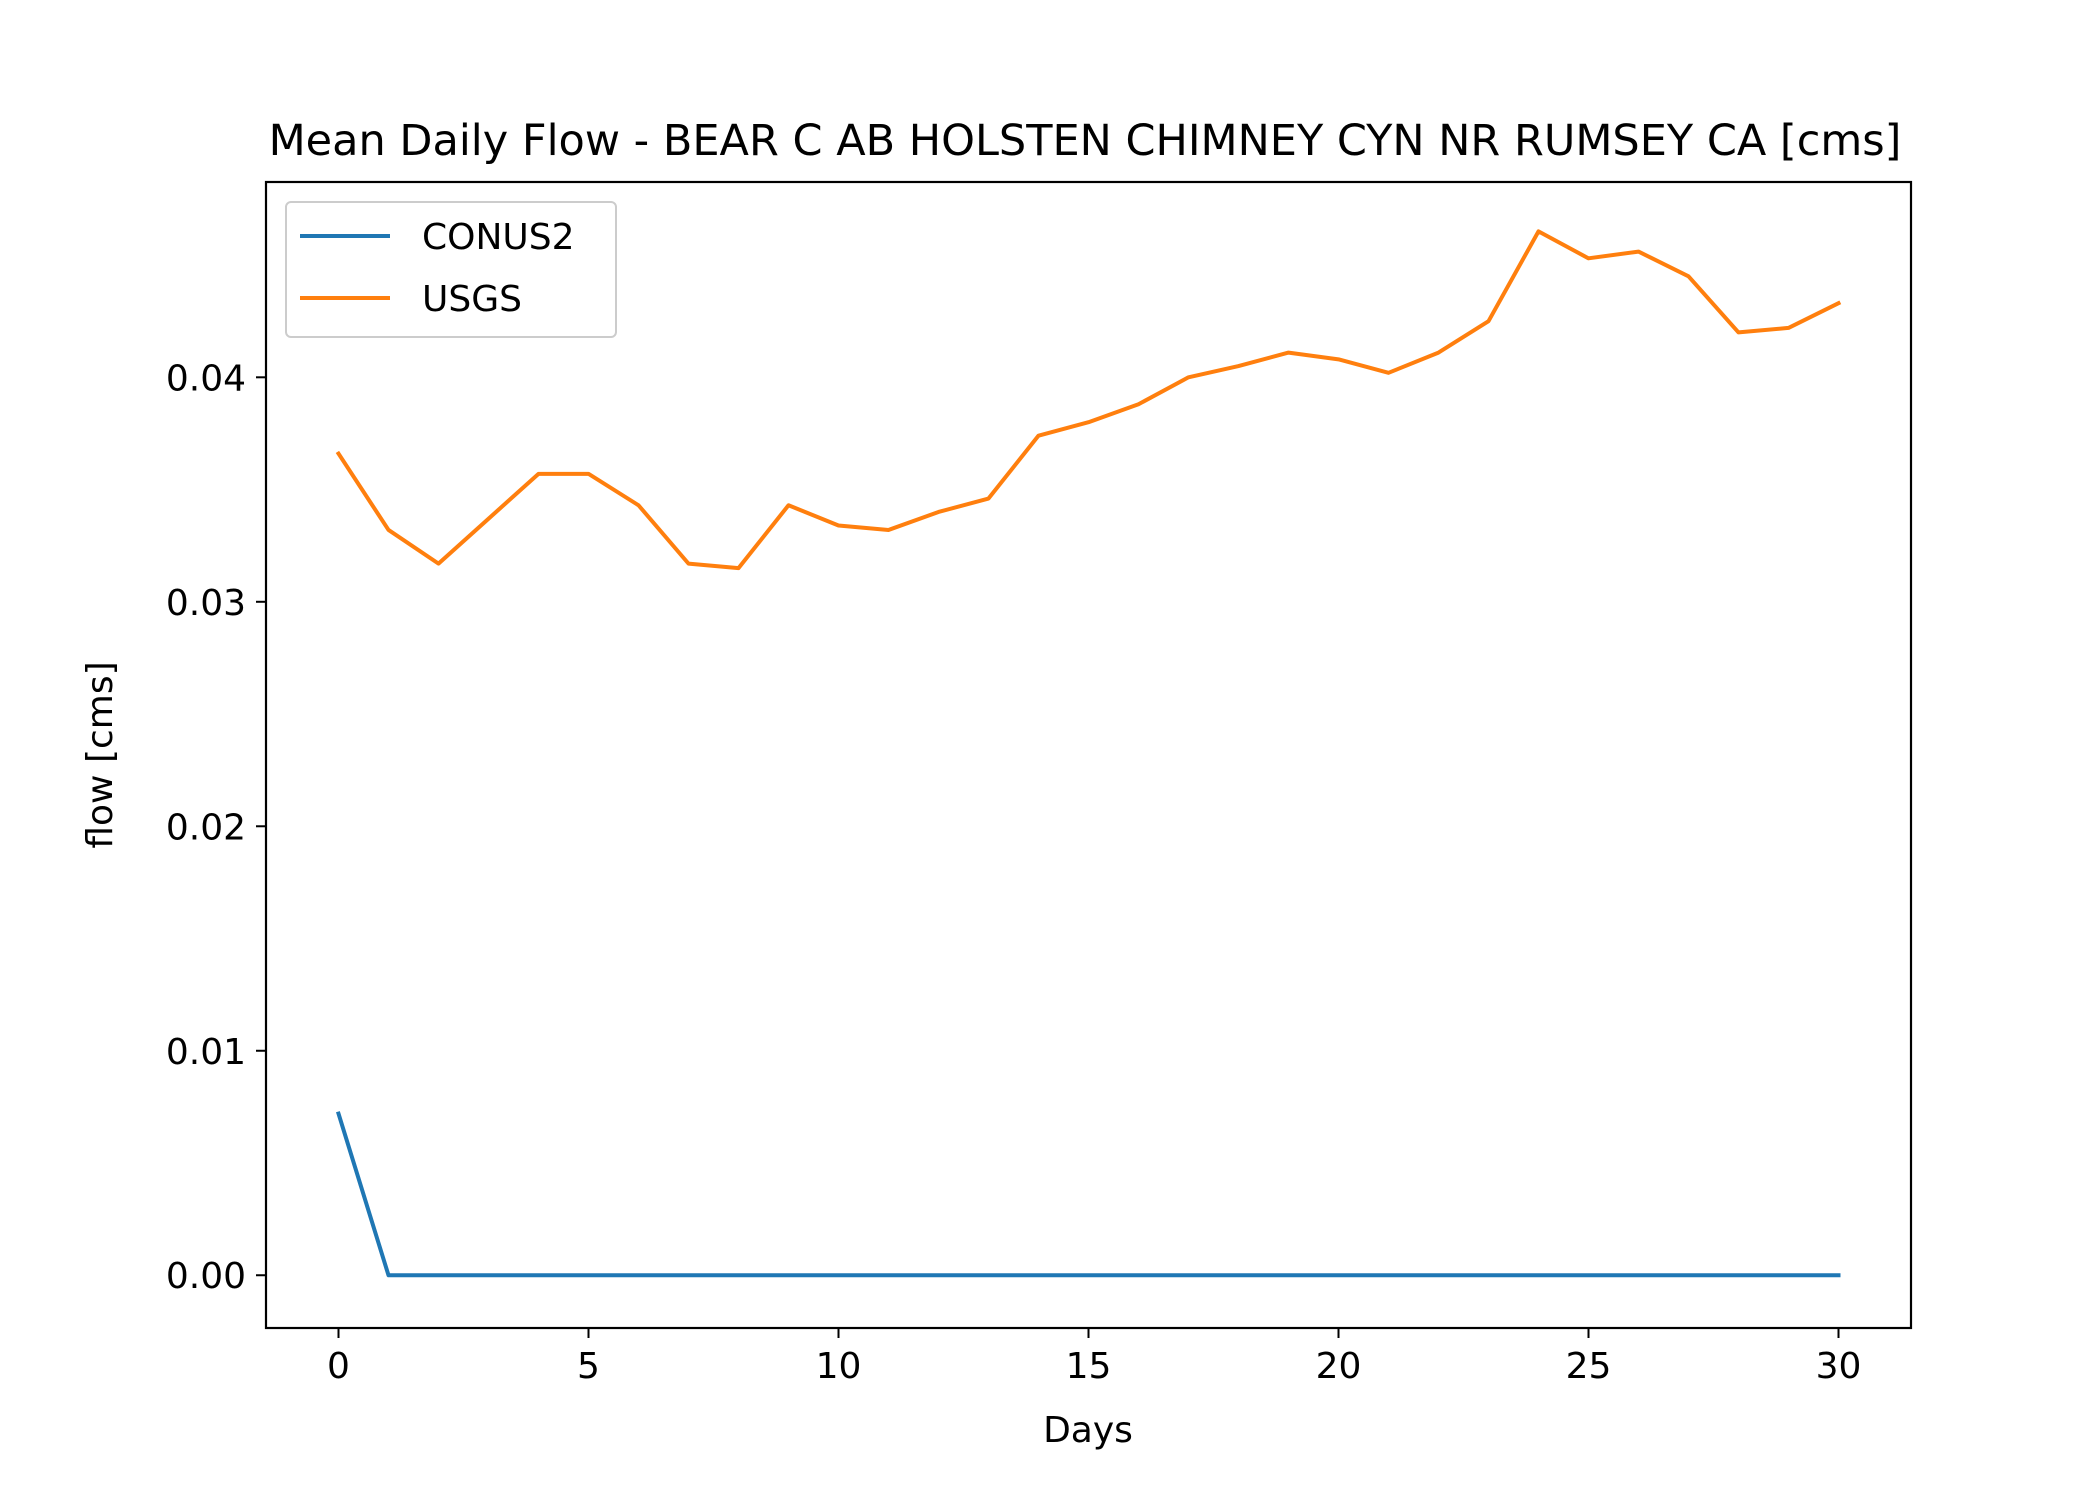 The height and width of the screenshot is (1500, 2100). I want to click on y-tick-label: 0.03, so click(206, 603).